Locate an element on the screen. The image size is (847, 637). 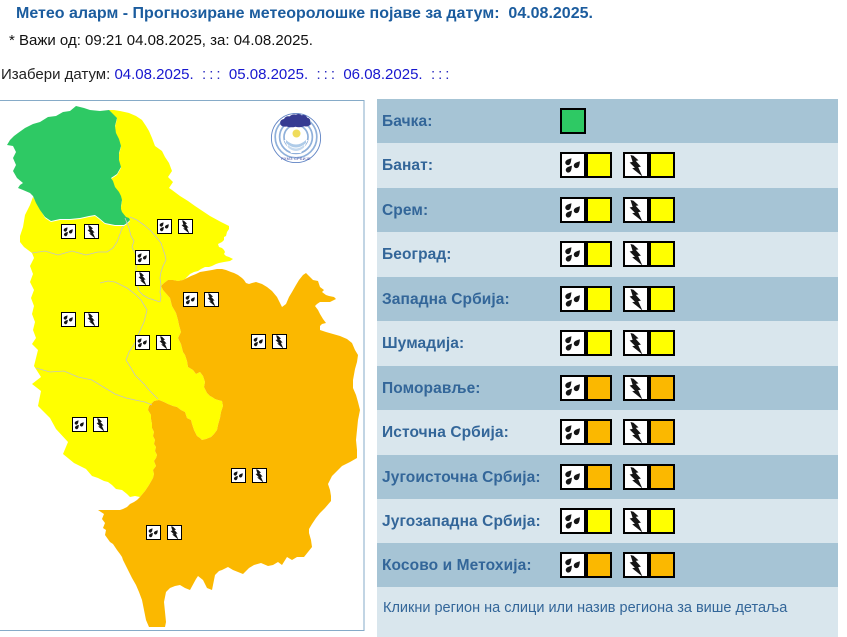
svg-text: РХМЗ СРБИЈЕ is located at coordinates (296, 159).